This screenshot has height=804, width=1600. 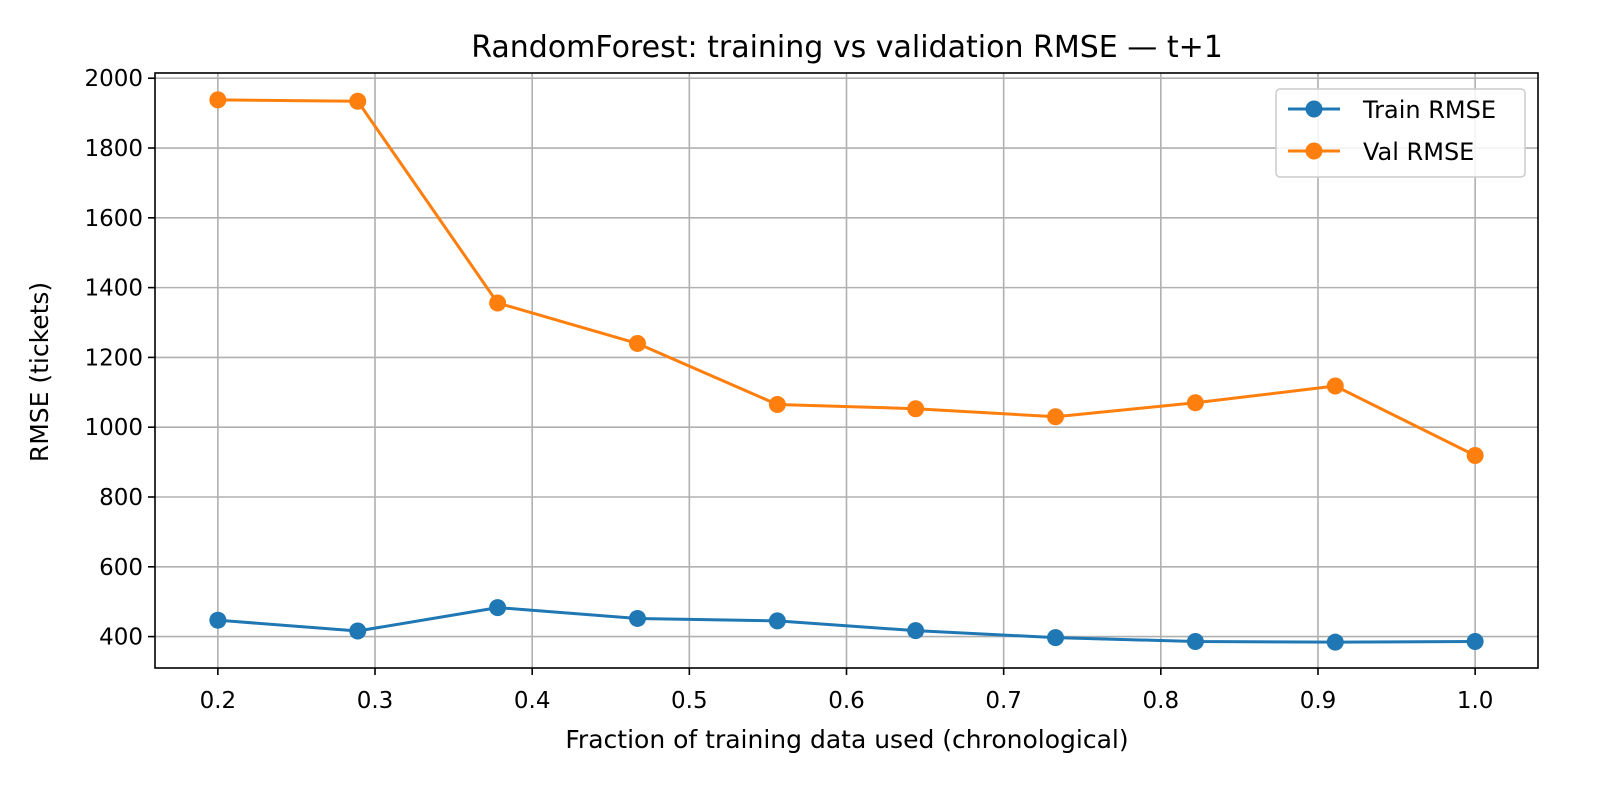 I want to click on y-tick-label: 1600, so click(x=113, y=219).